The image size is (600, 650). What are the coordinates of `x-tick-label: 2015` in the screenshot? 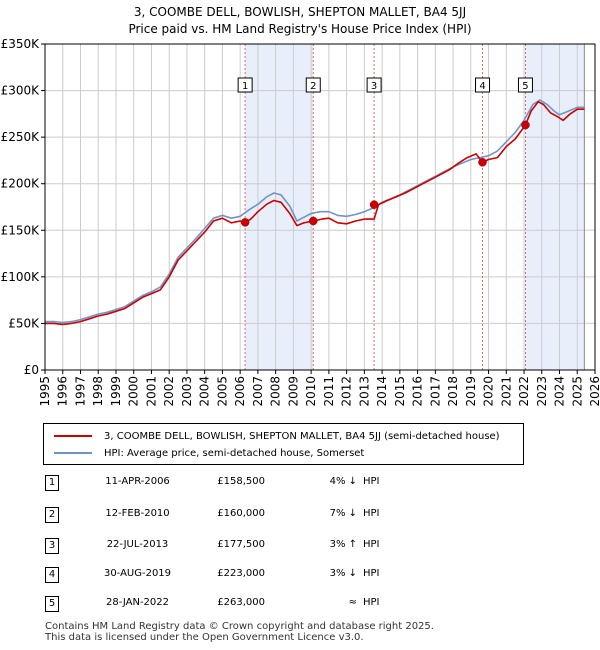 It's located at (400, 391).